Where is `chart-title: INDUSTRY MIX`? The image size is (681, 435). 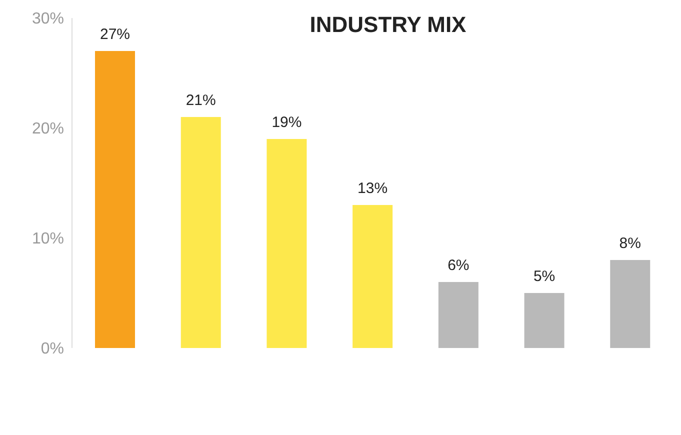
chart-title: INDUSTRY MIX is located at coordinates (388, 25).